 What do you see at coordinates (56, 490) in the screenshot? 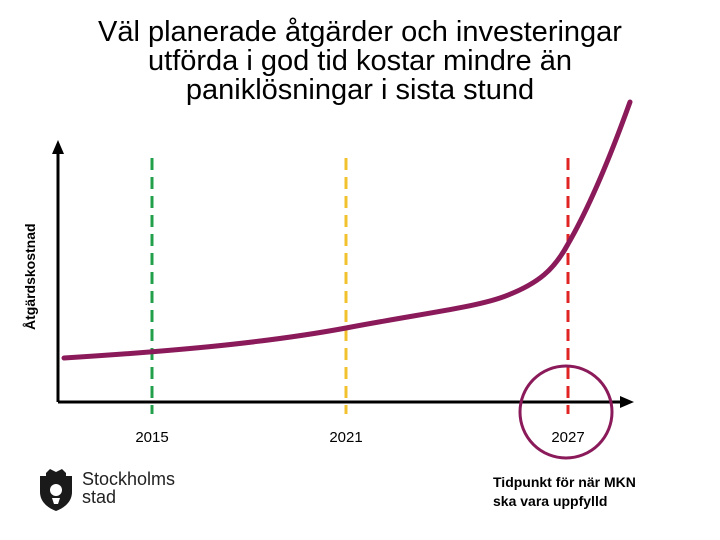
I see `stockholm-crest-icon` at bounding box center [56, 490].